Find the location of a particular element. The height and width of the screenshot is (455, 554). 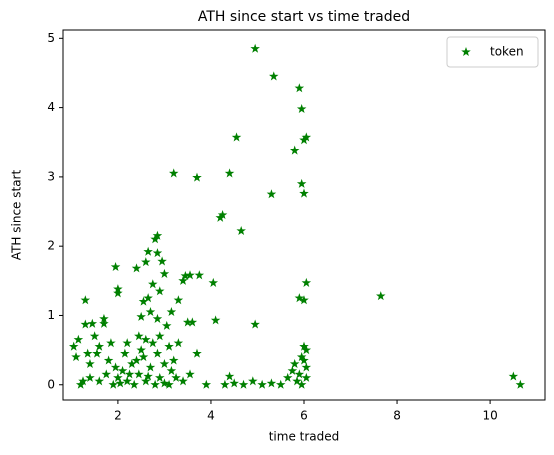

chart-title: ATH since start vs time traded is located at coordinates (304, 17).